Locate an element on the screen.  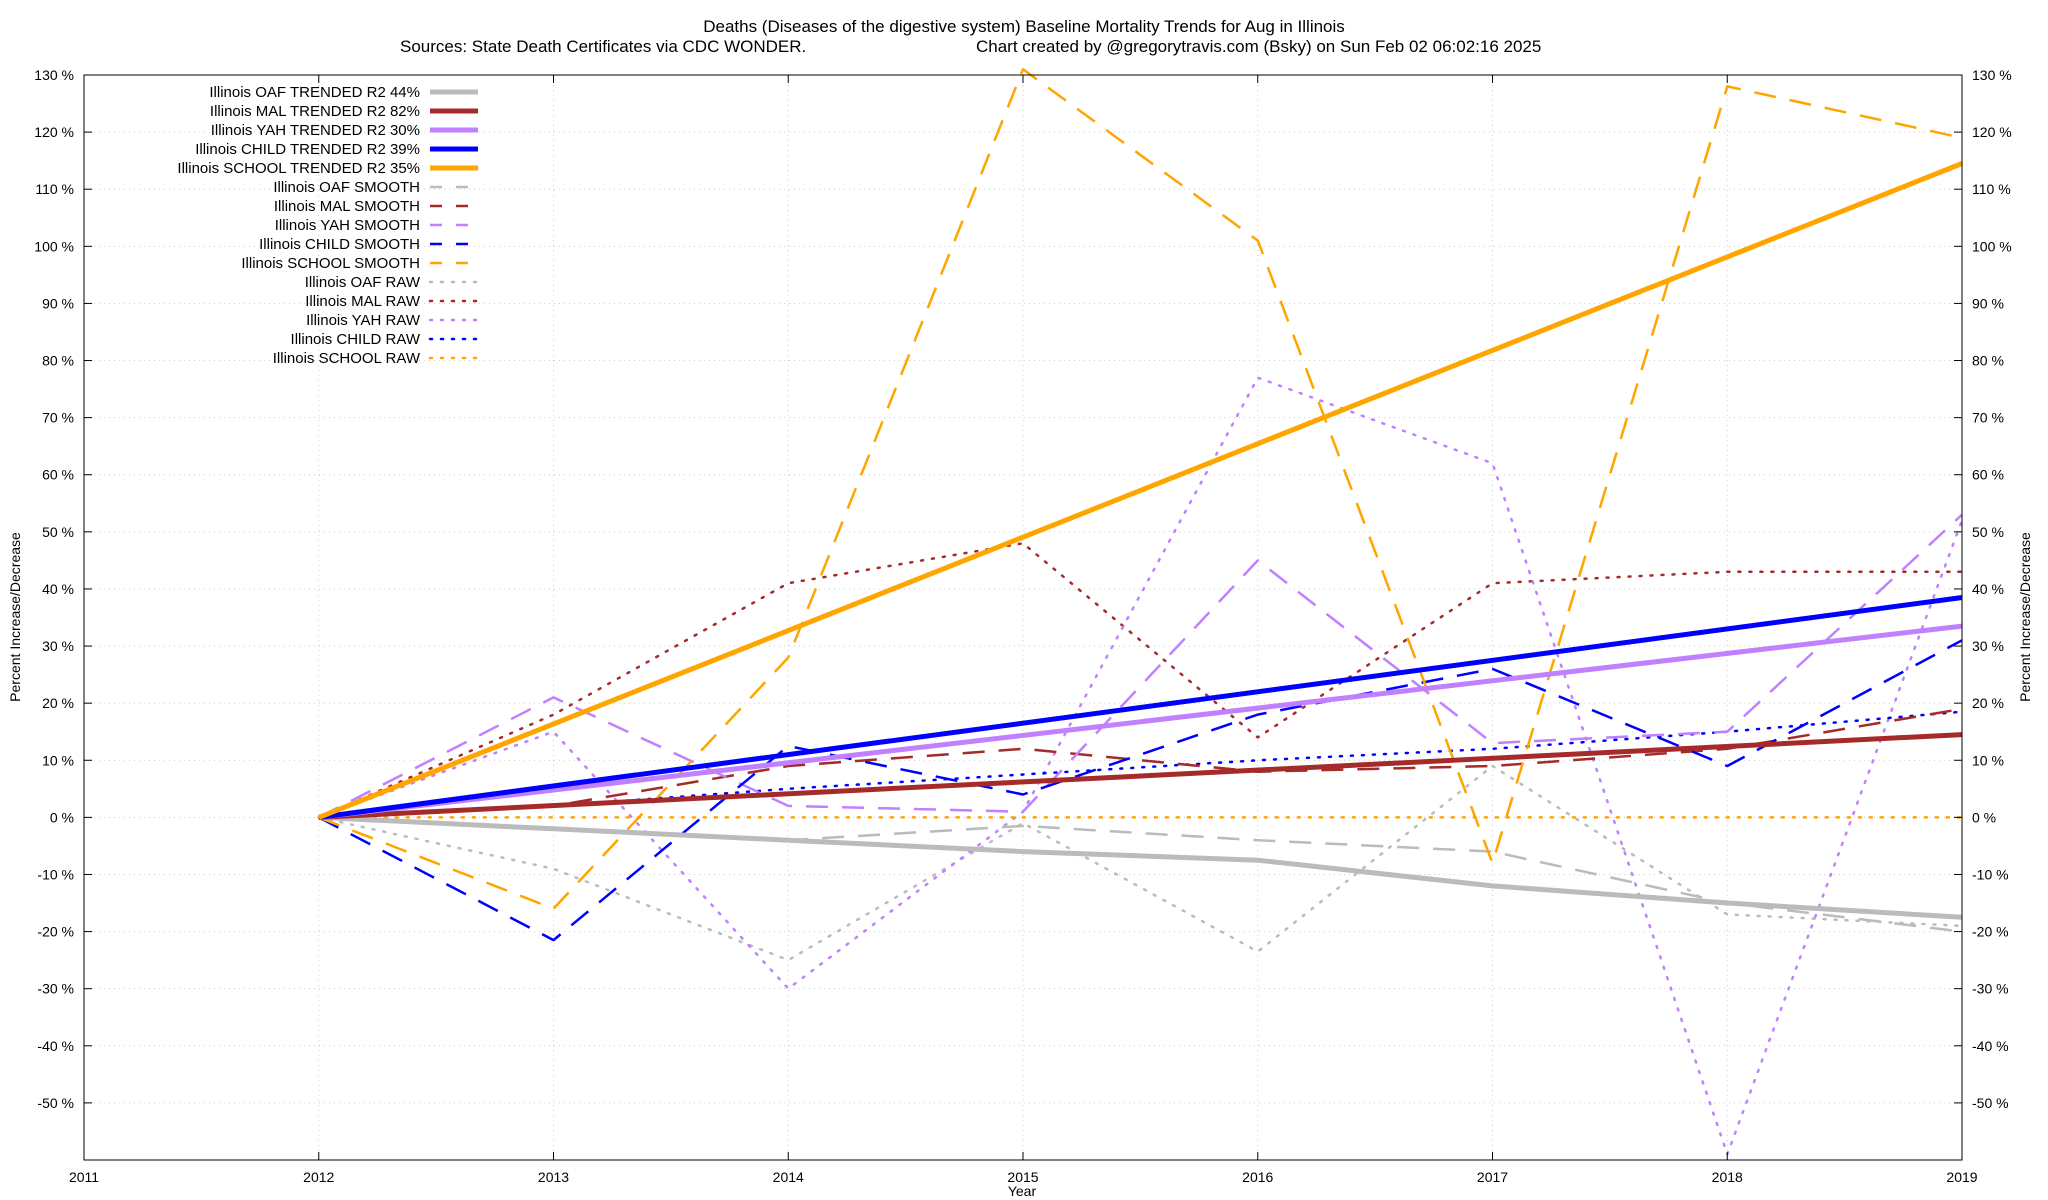
y-tick-label-right: 130 % is located at coordinates (1992, 75).